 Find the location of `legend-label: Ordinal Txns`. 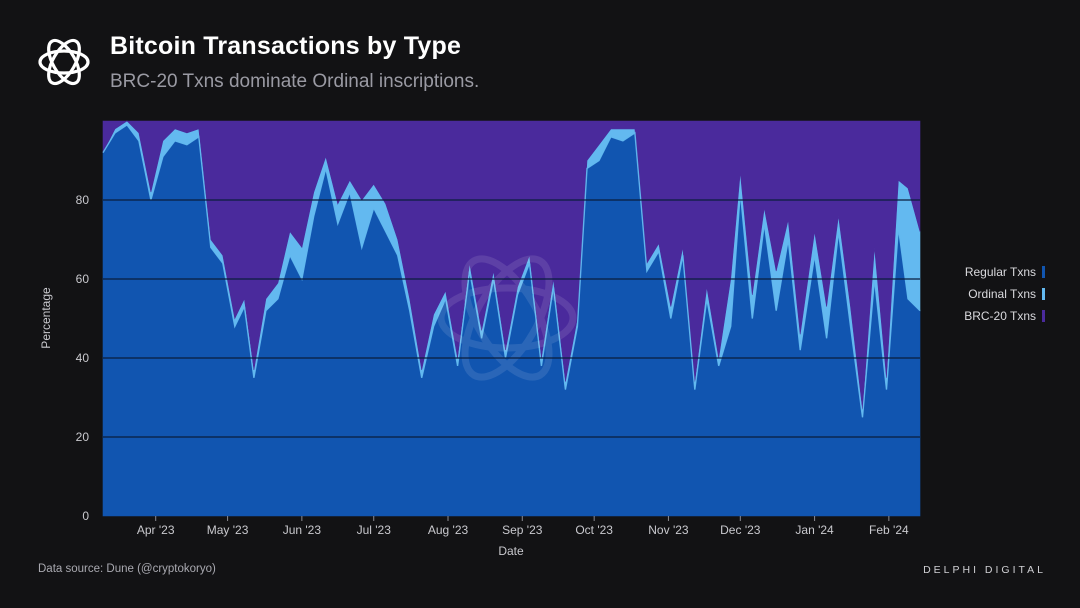

legend-label: Ordinal Txns is located at coordinates (1002, 294).